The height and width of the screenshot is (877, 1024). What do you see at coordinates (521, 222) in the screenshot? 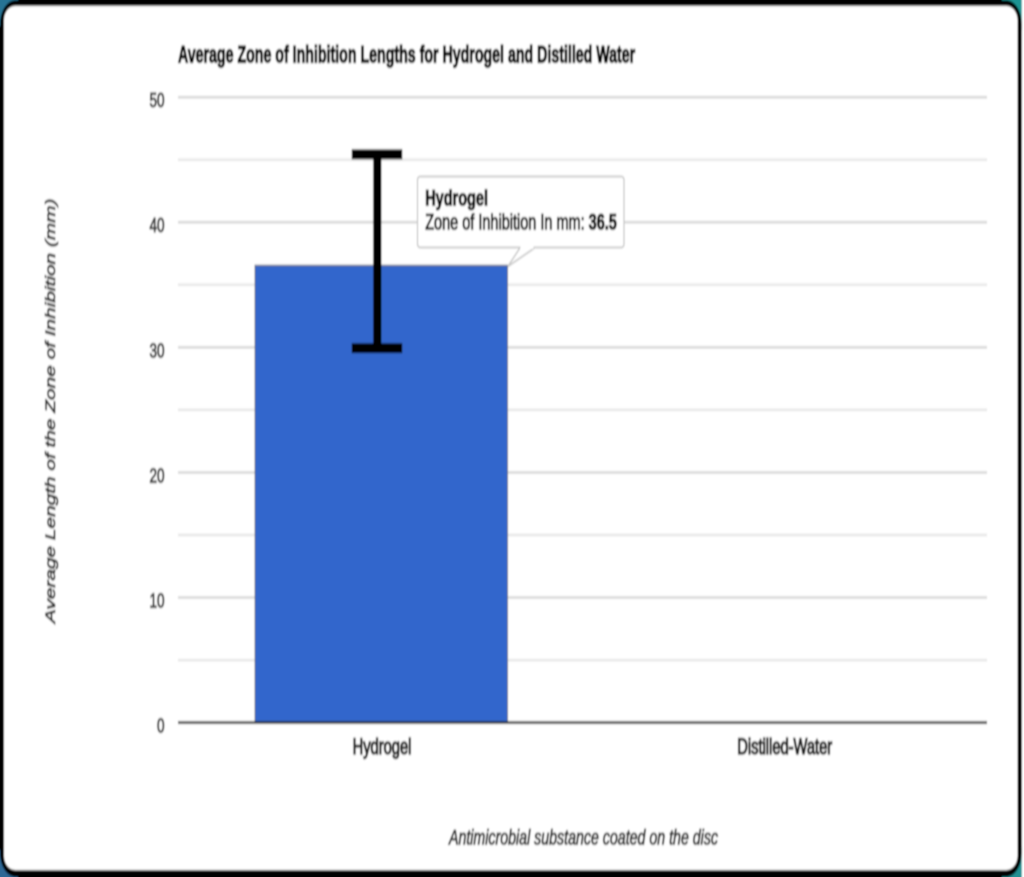
I see `svg-text: Zone of Inhibition In mm: 36.5` at bounding box center [521, 222].